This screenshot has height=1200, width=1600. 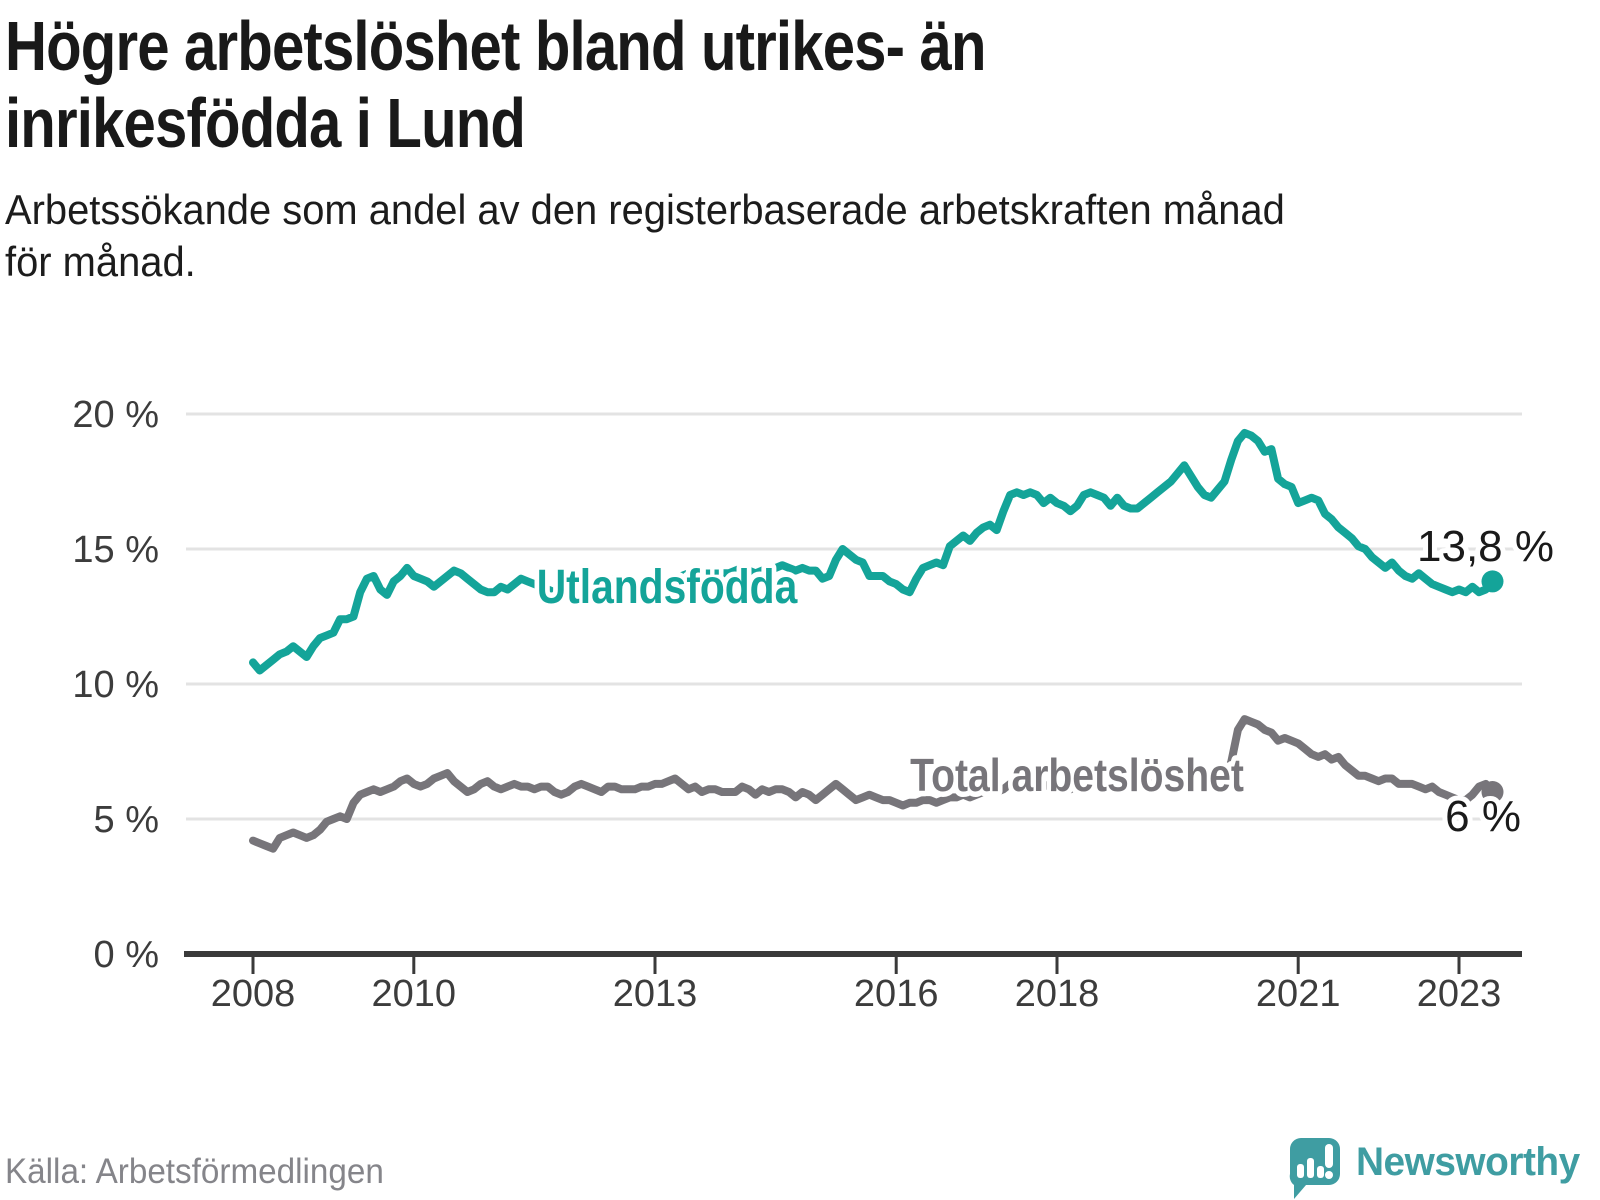 What do you see at coordinates (1485, 546) in the screenshot?
I see `end-value-label-utlandsfodda: 13,8 %` at bounding box center [1485, 546].